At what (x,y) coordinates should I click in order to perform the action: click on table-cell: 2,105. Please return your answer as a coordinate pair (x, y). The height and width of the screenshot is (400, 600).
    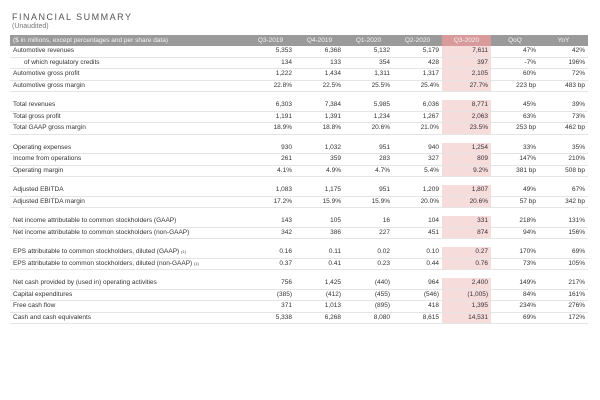
    Looking at the image, I should click on (466, 74).